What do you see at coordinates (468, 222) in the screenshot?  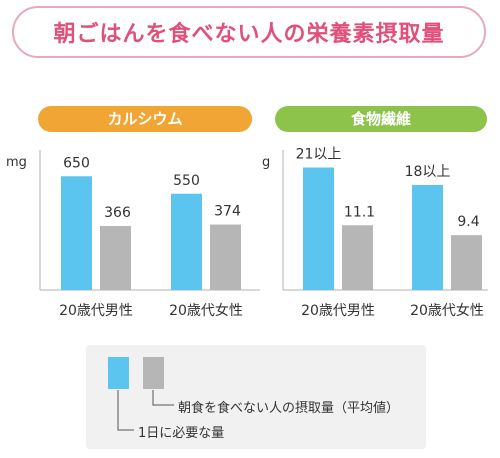 I see `data-label-intake-2-2: 9.4` at bounding box center [468, 222].